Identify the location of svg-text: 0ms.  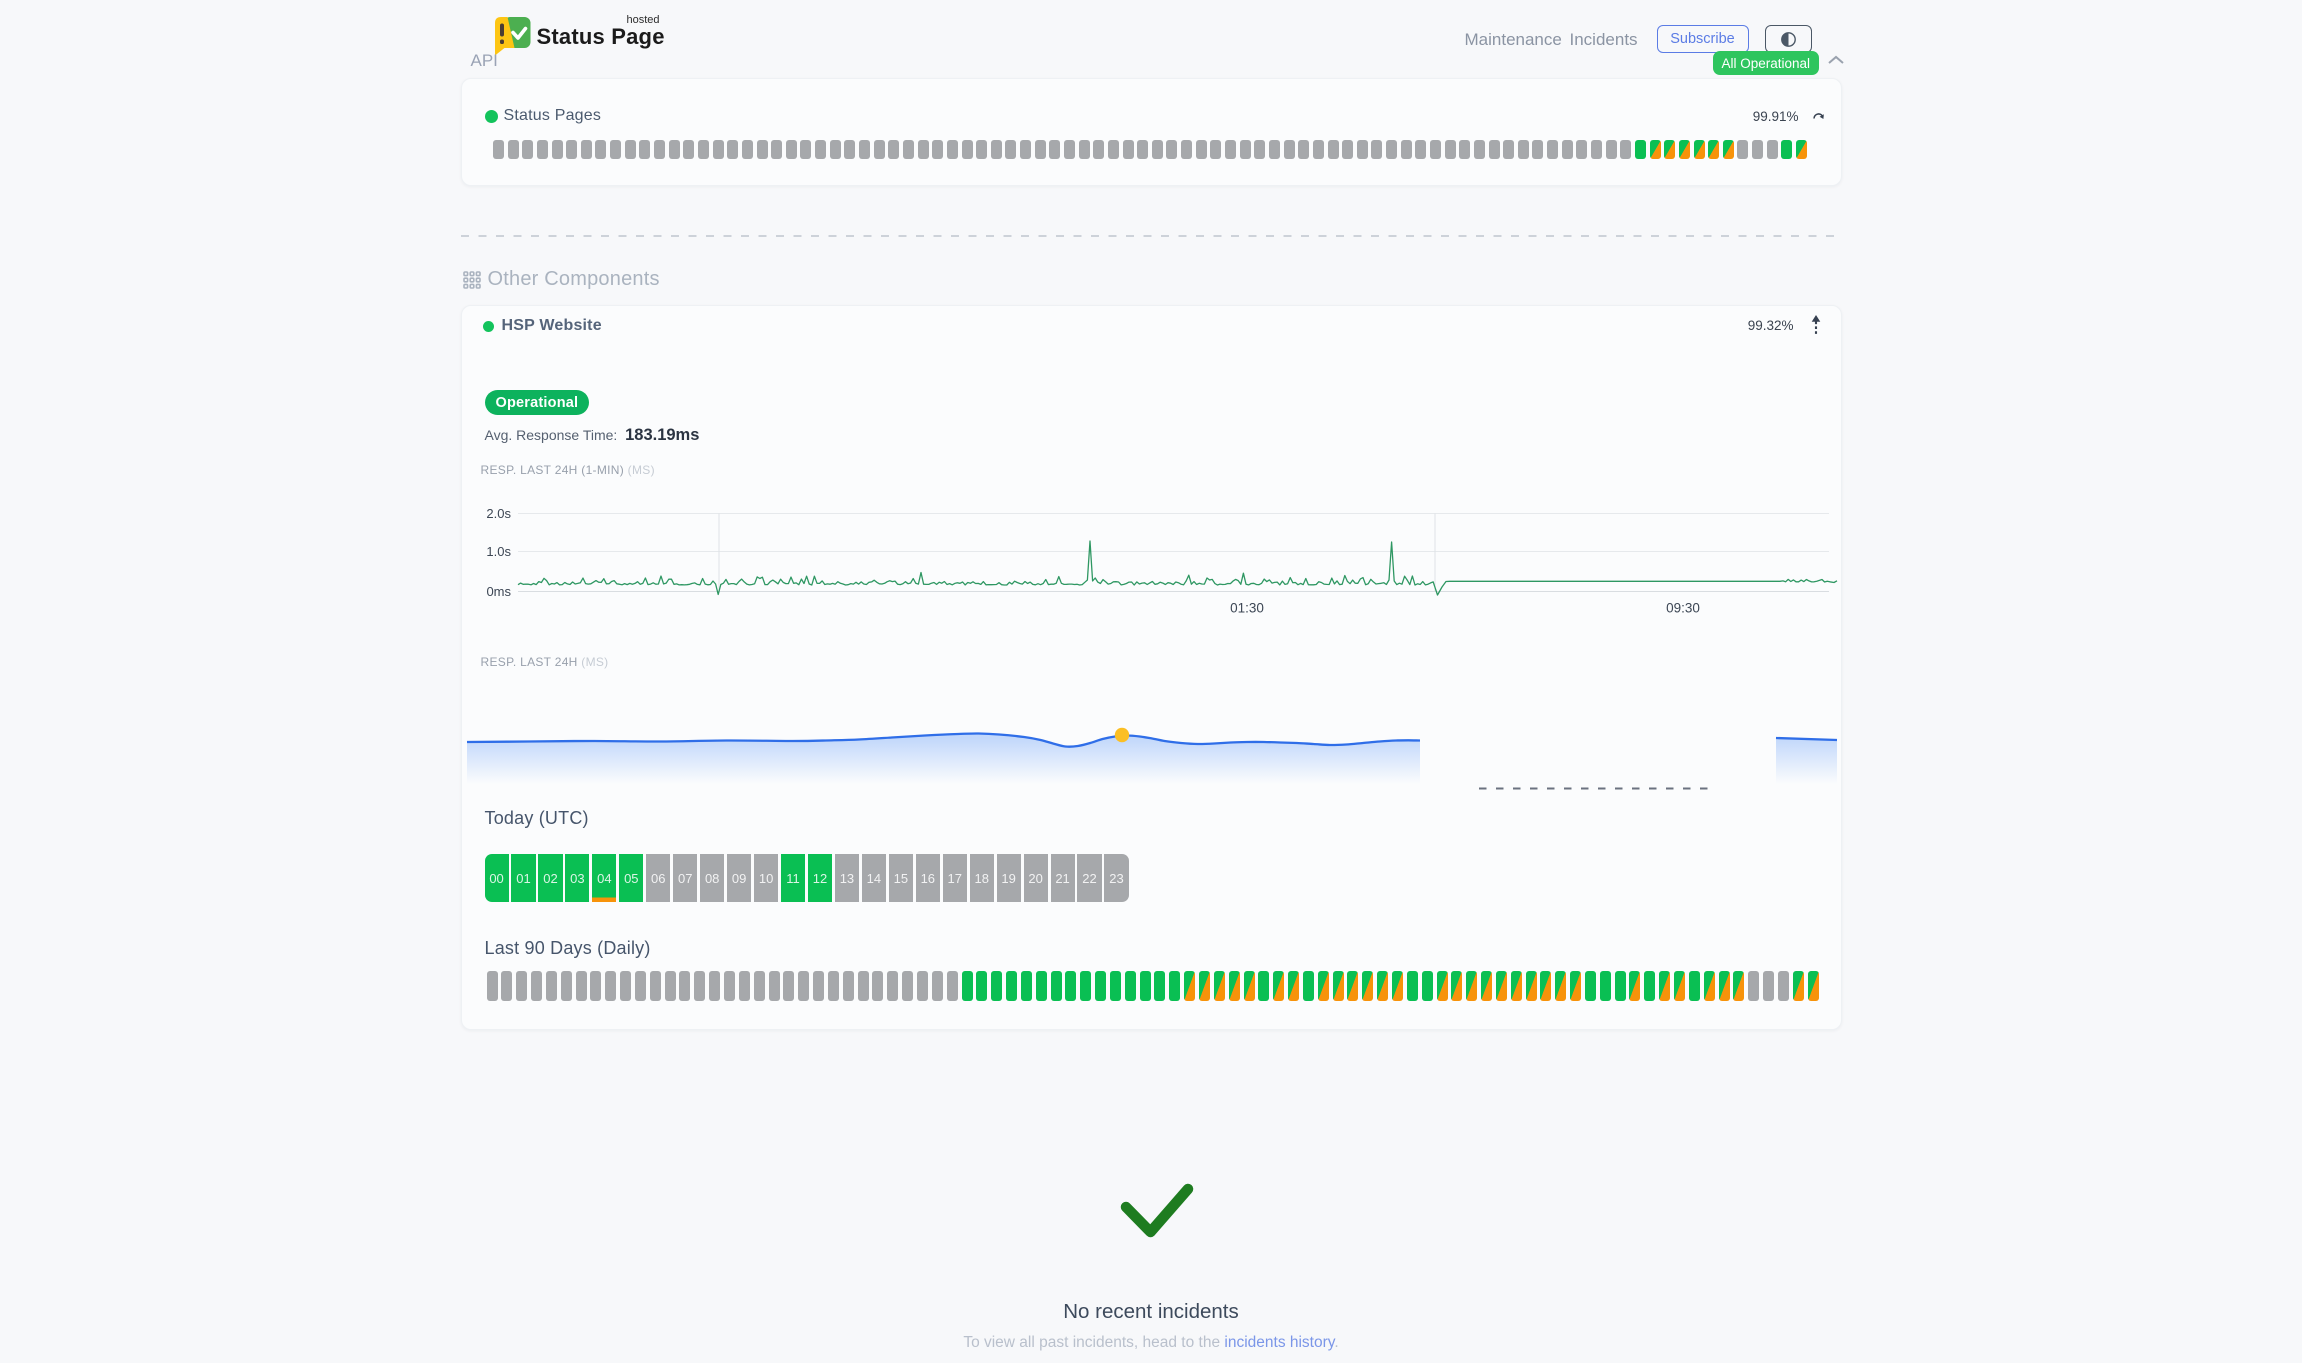
(498, 591).